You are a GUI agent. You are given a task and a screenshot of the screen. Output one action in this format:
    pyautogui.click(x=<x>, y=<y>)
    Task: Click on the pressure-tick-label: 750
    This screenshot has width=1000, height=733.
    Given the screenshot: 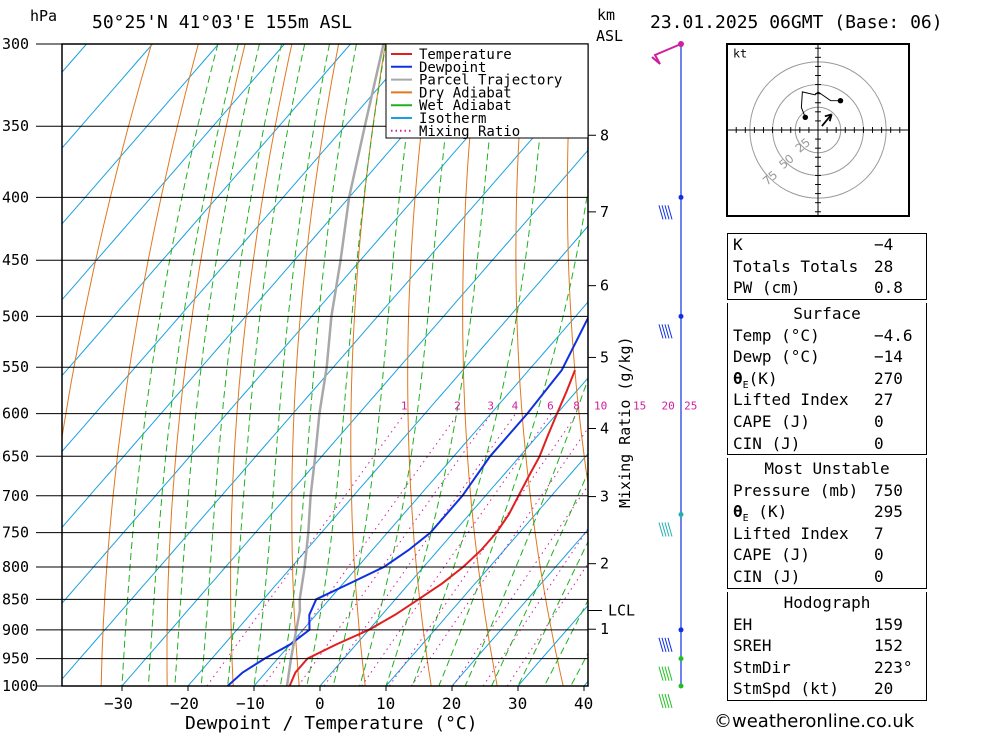 What is the action you would take?
    pyautogui.click(x=15, y=533)
    